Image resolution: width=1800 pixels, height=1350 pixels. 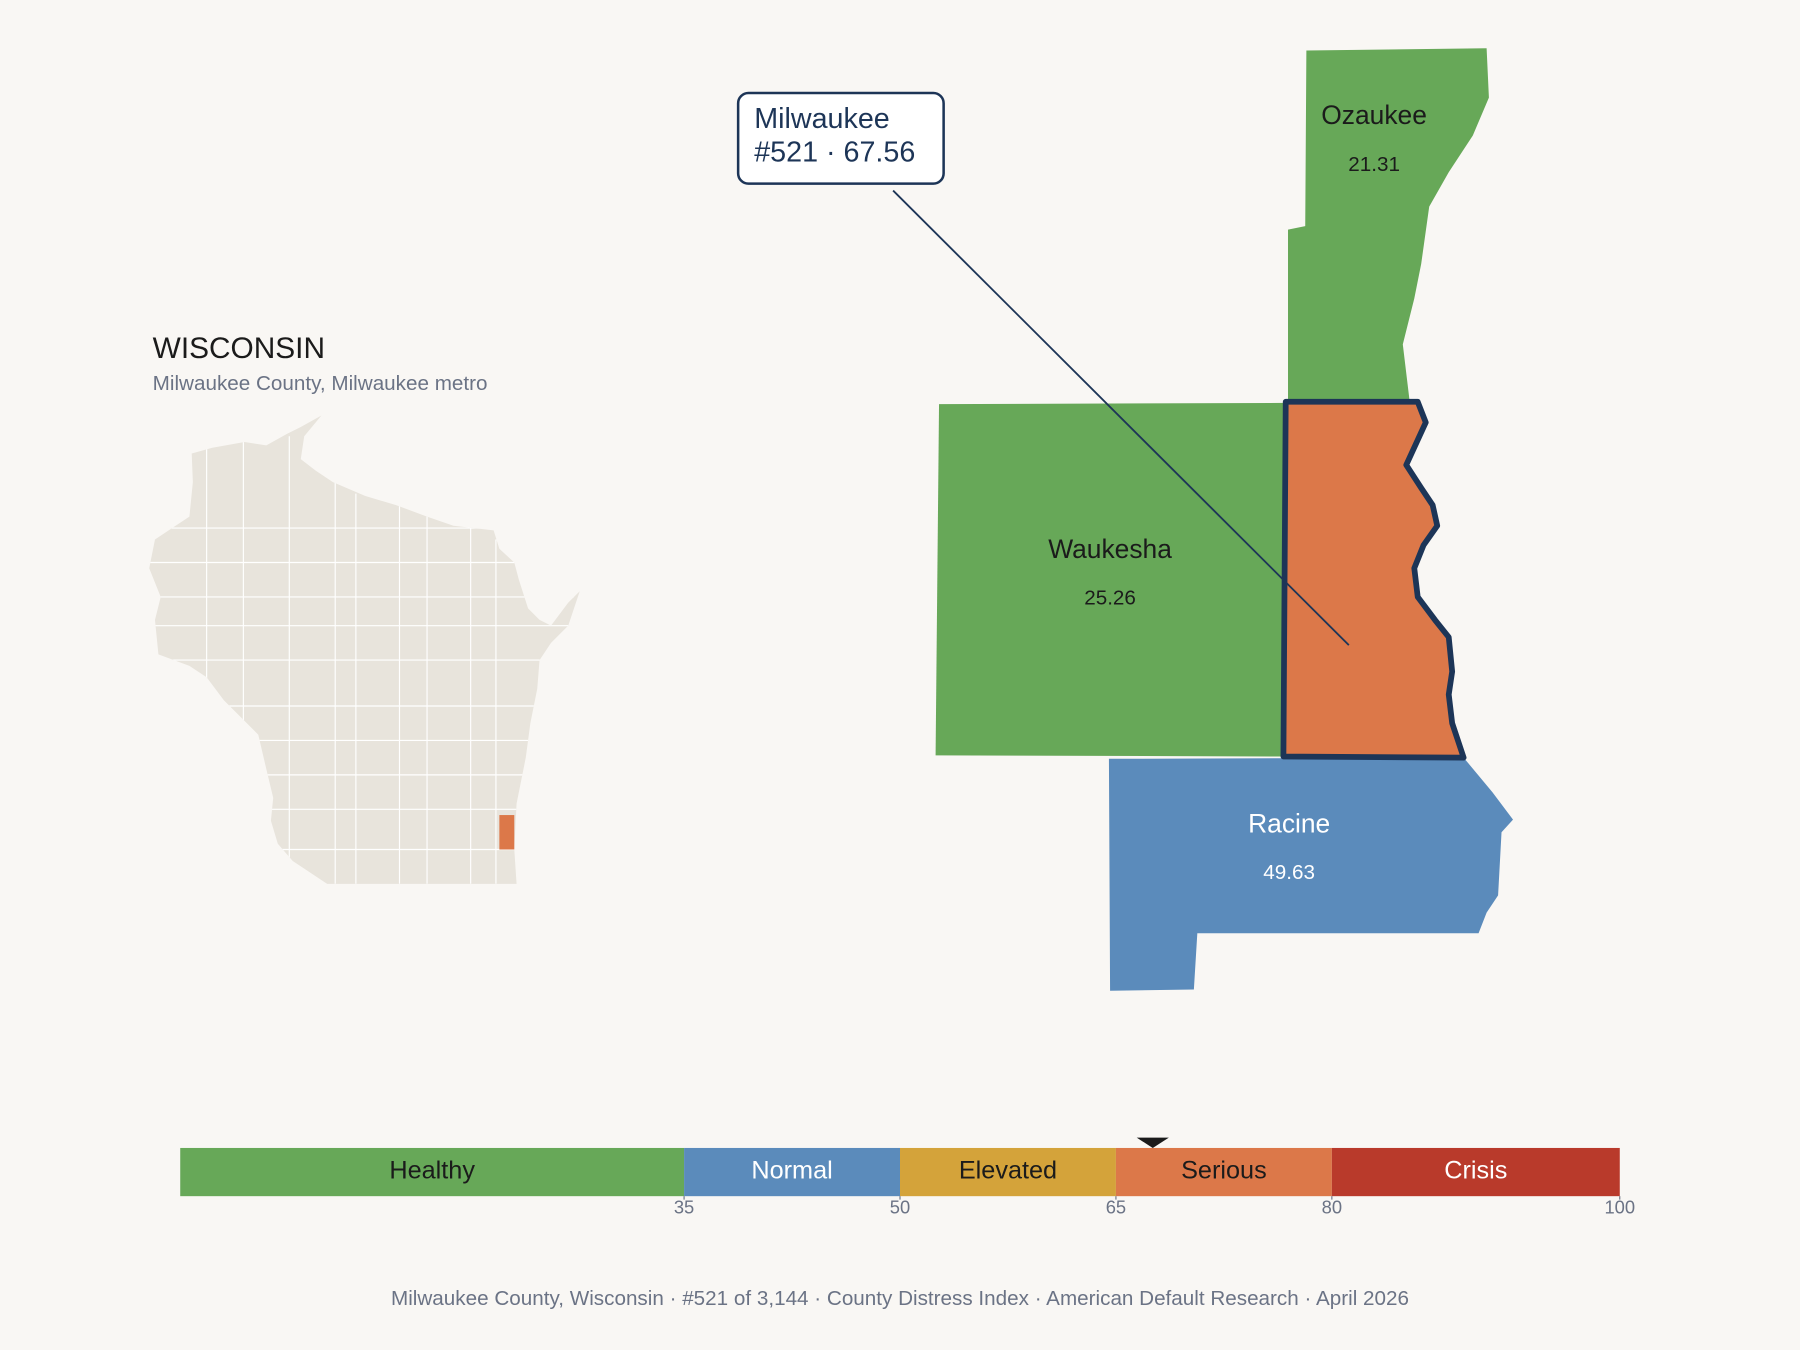 What do you see at coordinates (239, 348) in the screenshot?
I see `state-title: WISCONSIN` at bounding box center [239, 348].